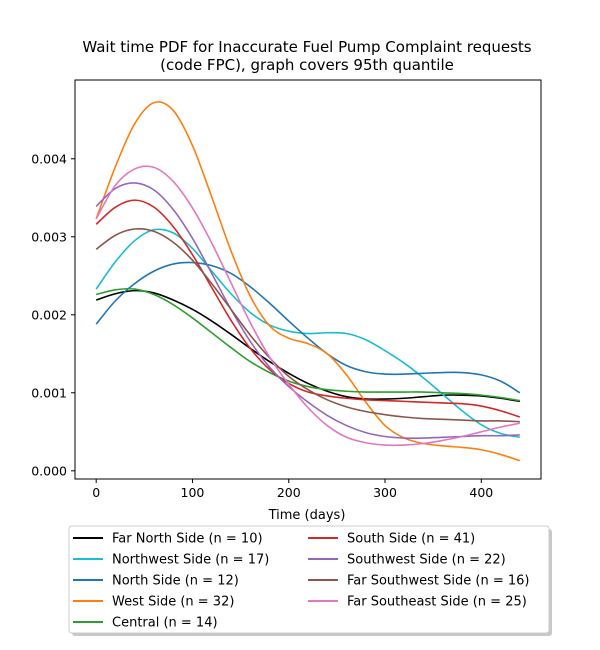 This screenshot has height=650, width=600. I want to click on legend-label-far-north-side: Far North Side (n = 10), so click(187, 539).